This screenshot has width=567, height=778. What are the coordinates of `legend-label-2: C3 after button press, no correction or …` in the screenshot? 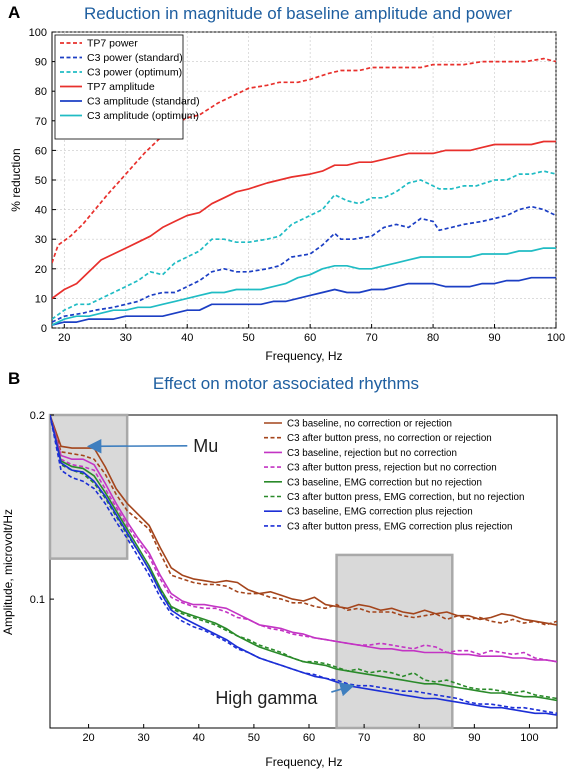 It's located at (389, 438).